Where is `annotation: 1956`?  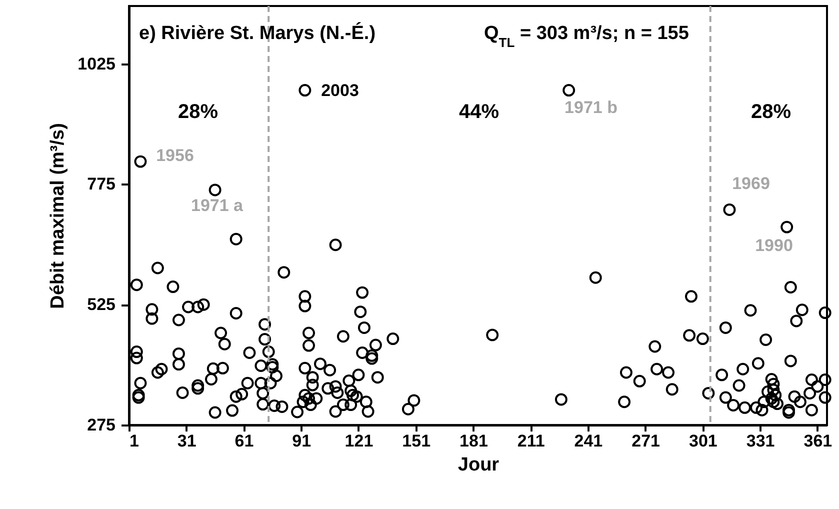 annotation: 1956 is located at coordinates (175, 155).